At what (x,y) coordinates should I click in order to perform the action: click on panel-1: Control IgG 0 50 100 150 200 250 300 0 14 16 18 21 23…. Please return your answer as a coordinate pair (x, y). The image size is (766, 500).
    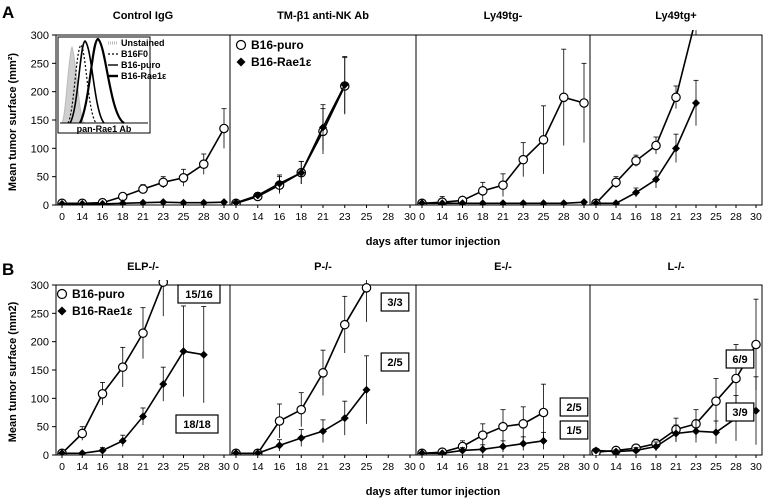
    Looking at the image, I should click on (131, 116).